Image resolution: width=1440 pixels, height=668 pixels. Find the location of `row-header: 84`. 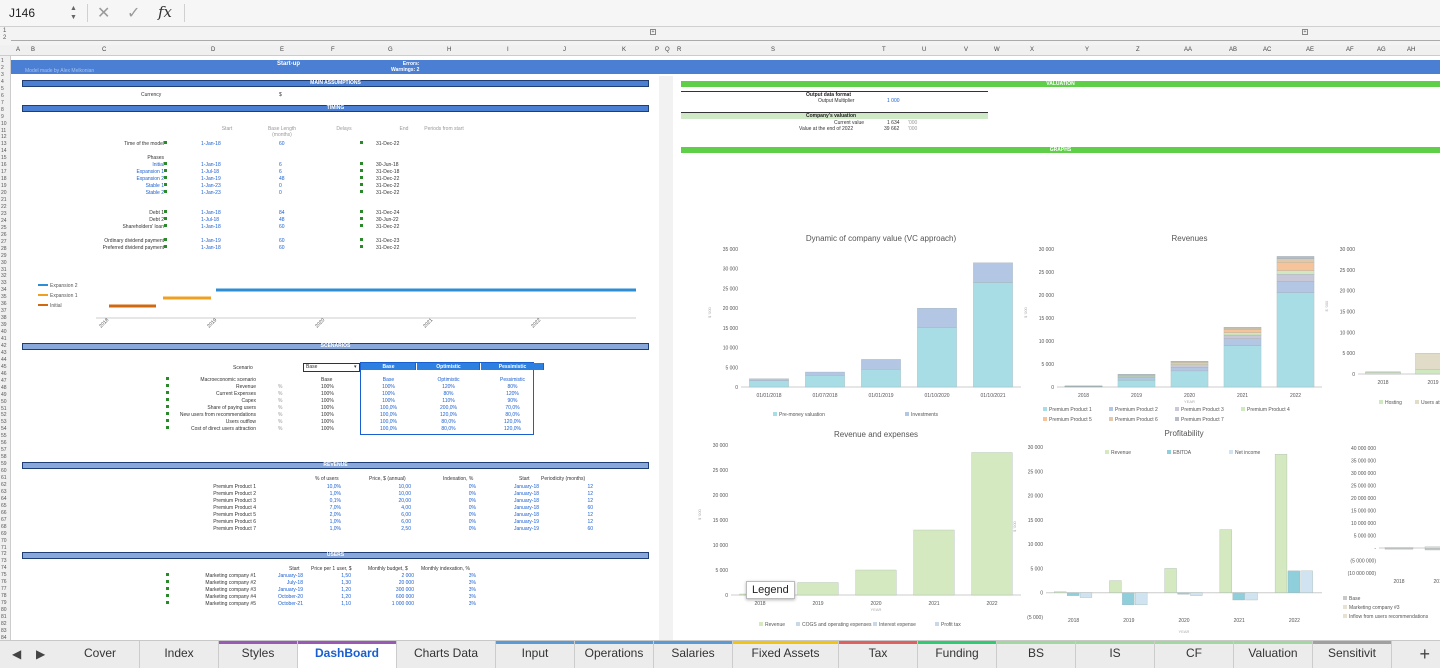

row-header: 84 is located at coordinates (4, 637).